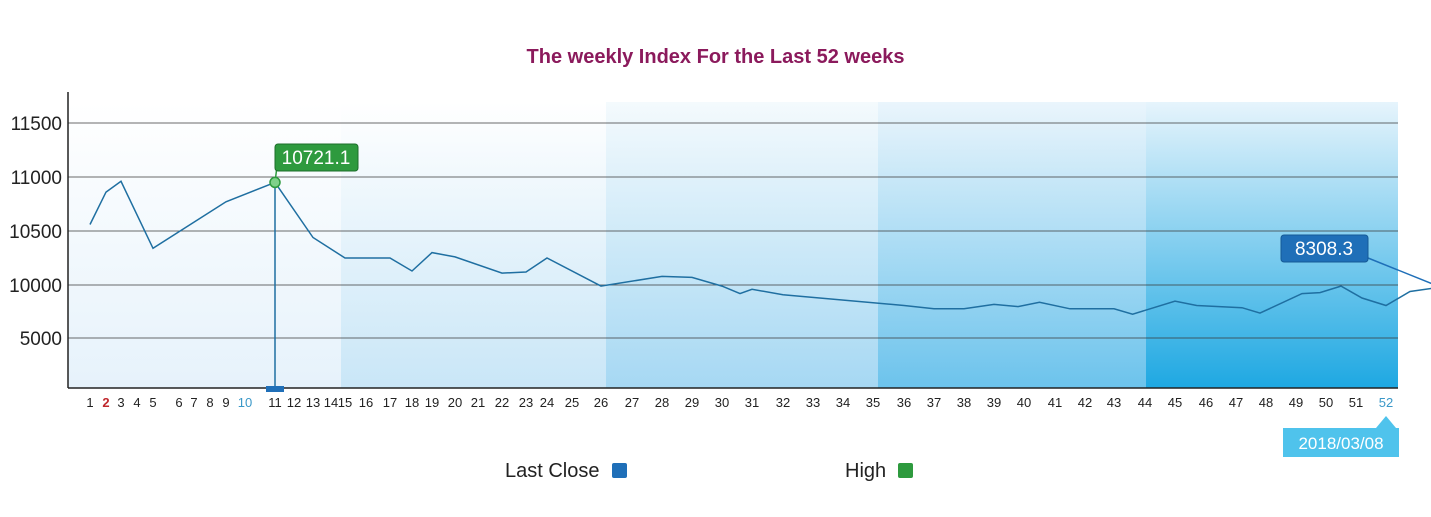 Image resolution: width=1431 pixels, height=517 pixels. Describe the element at coordinates (502, 402) in the screenshot. I see `x-tick-label: 22` at that location.